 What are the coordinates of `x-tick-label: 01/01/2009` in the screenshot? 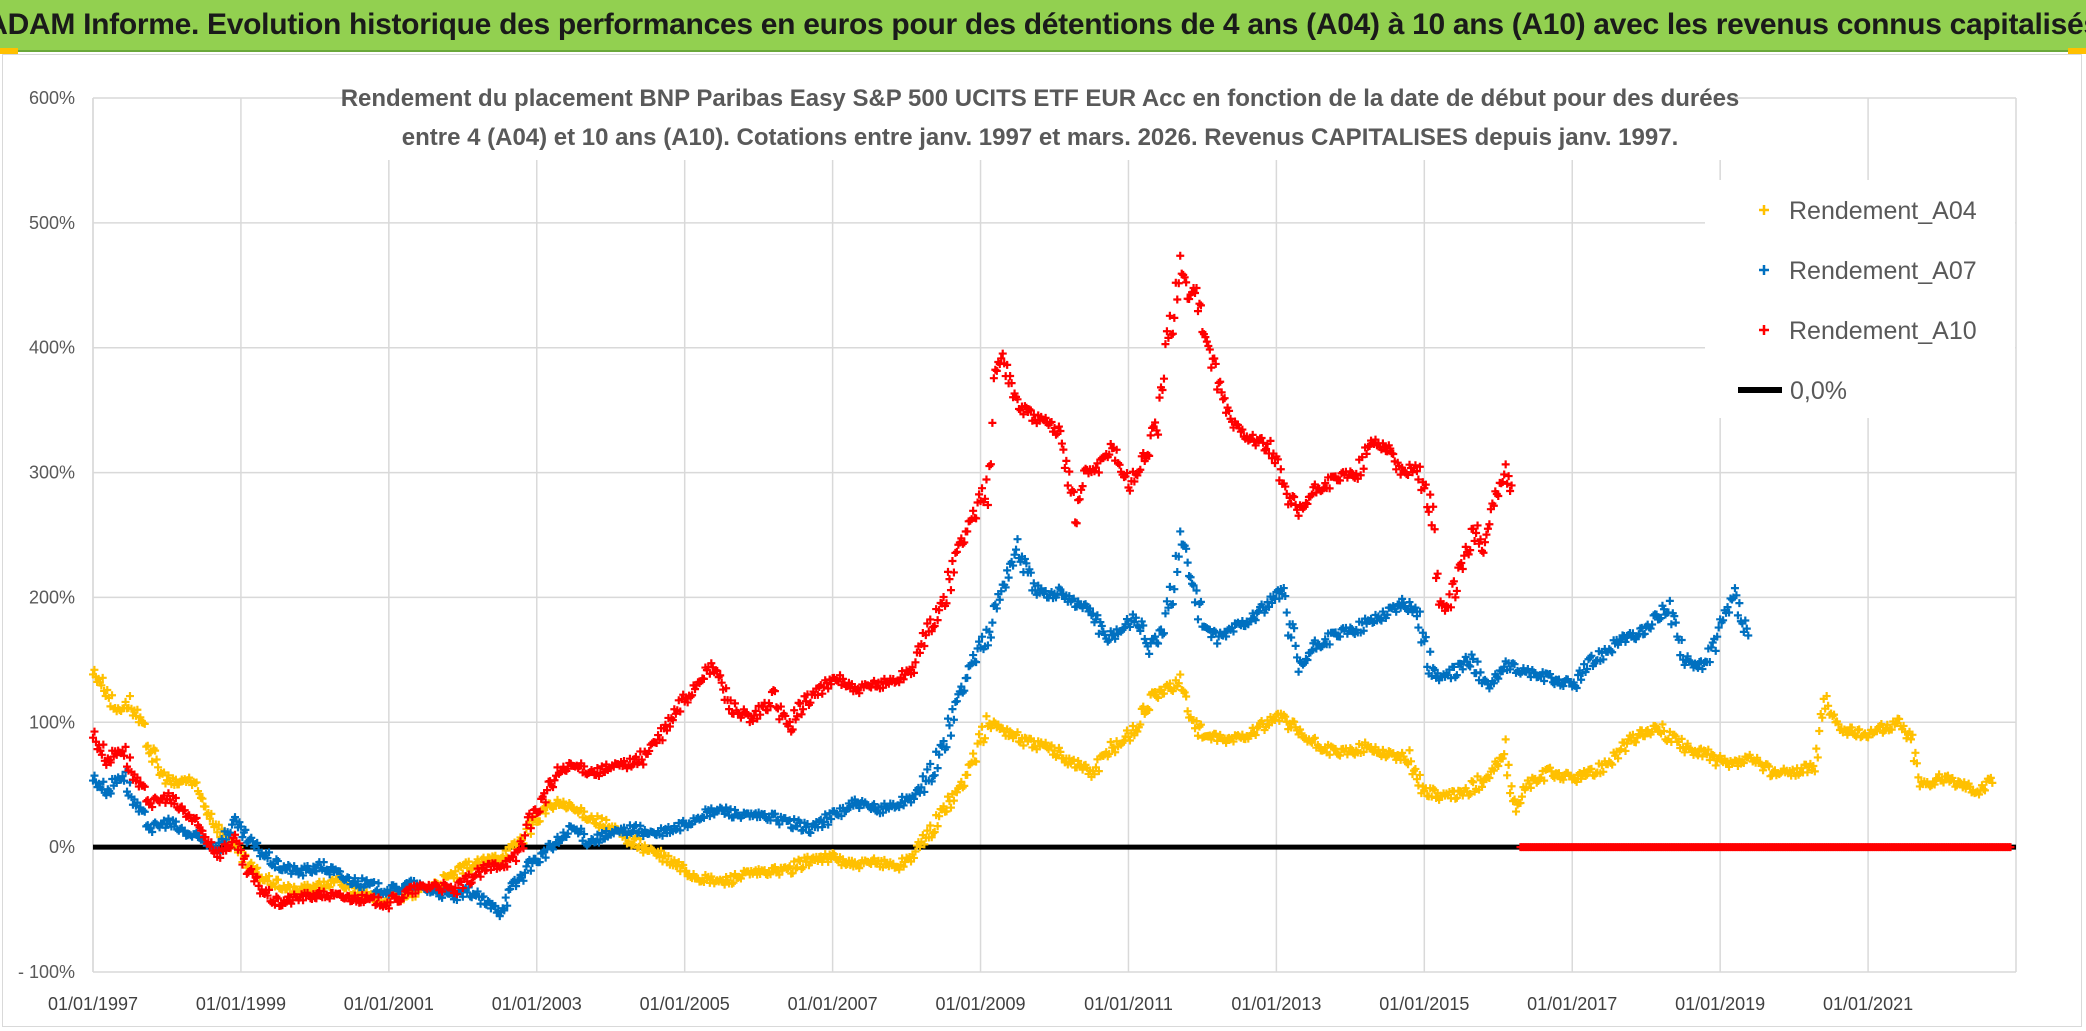 It's located at (980, 1004).